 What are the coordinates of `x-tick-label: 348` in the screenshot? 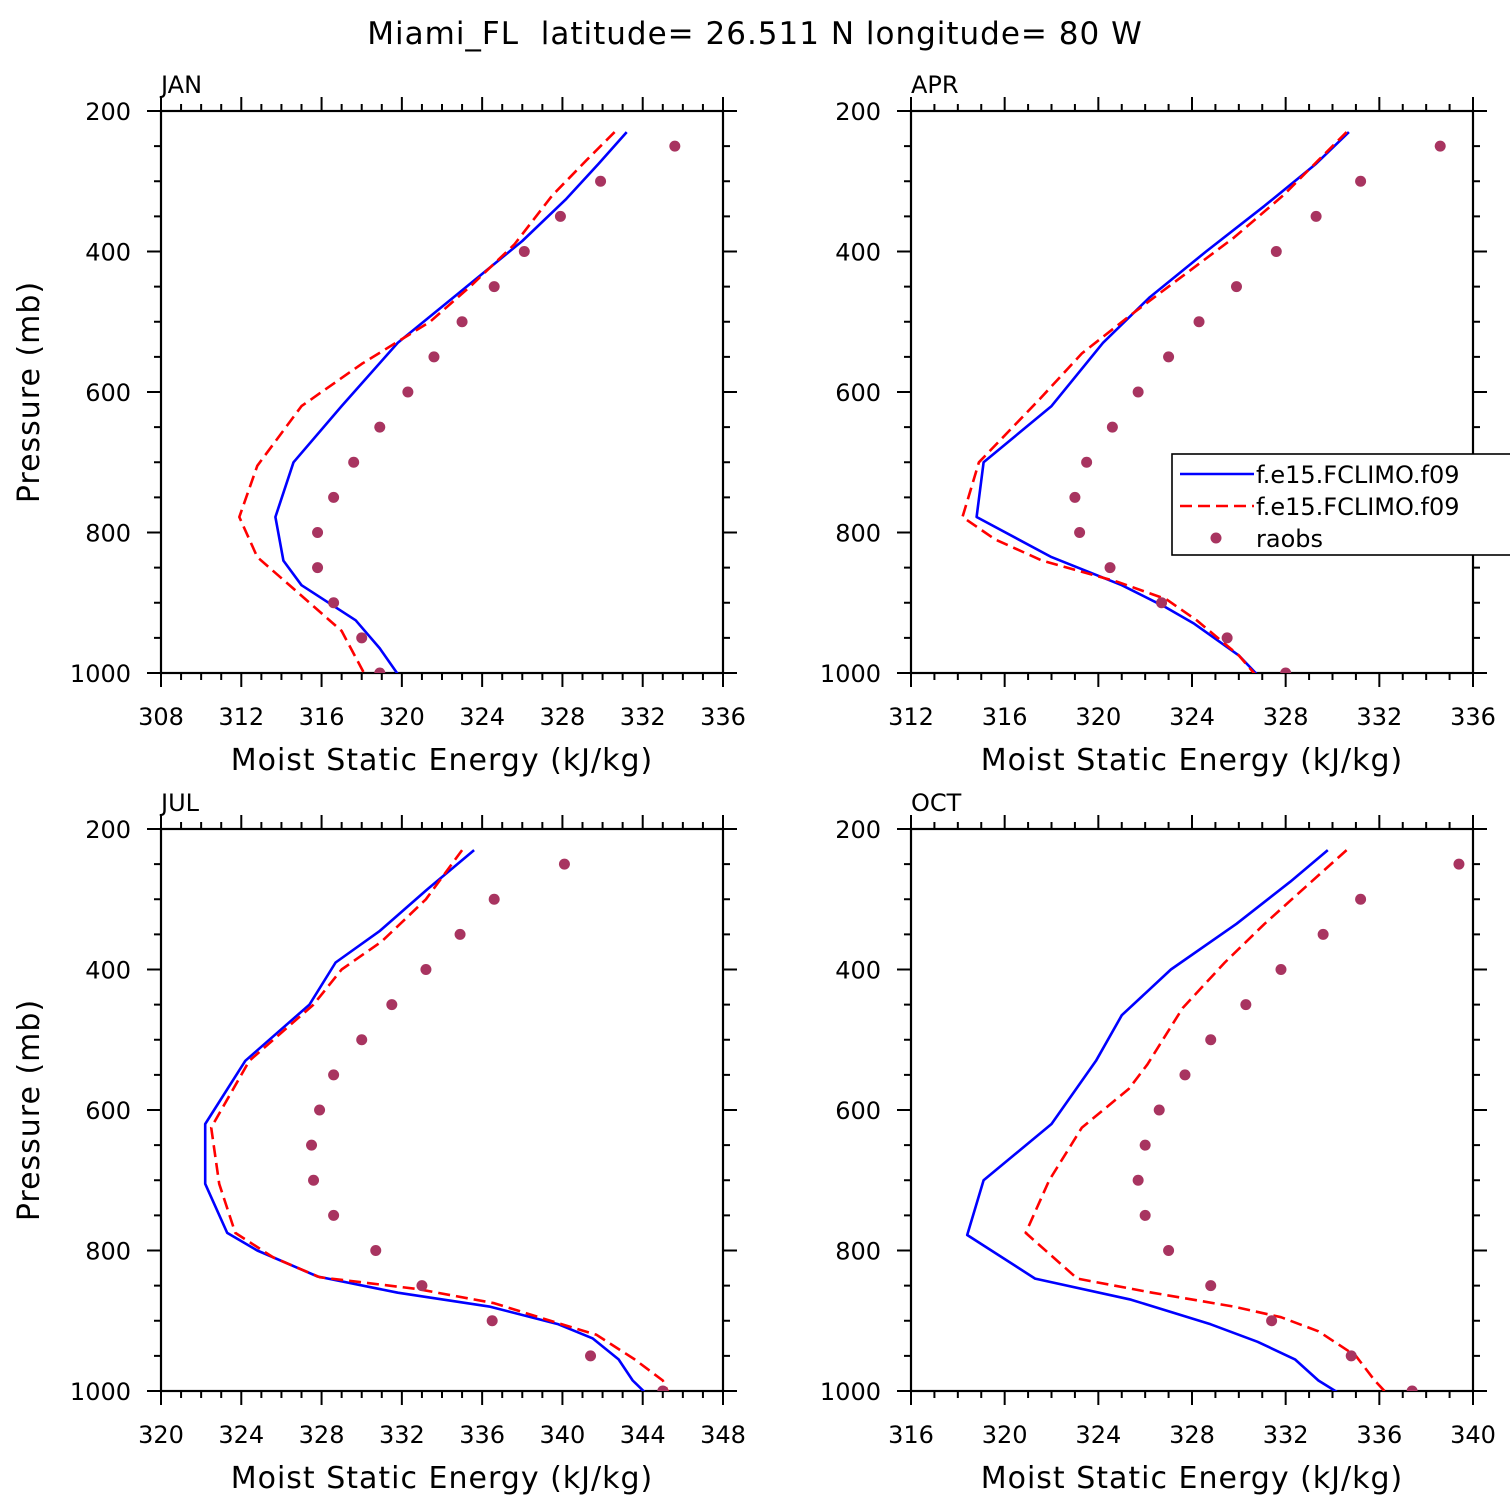 It's located at (723, 1435).